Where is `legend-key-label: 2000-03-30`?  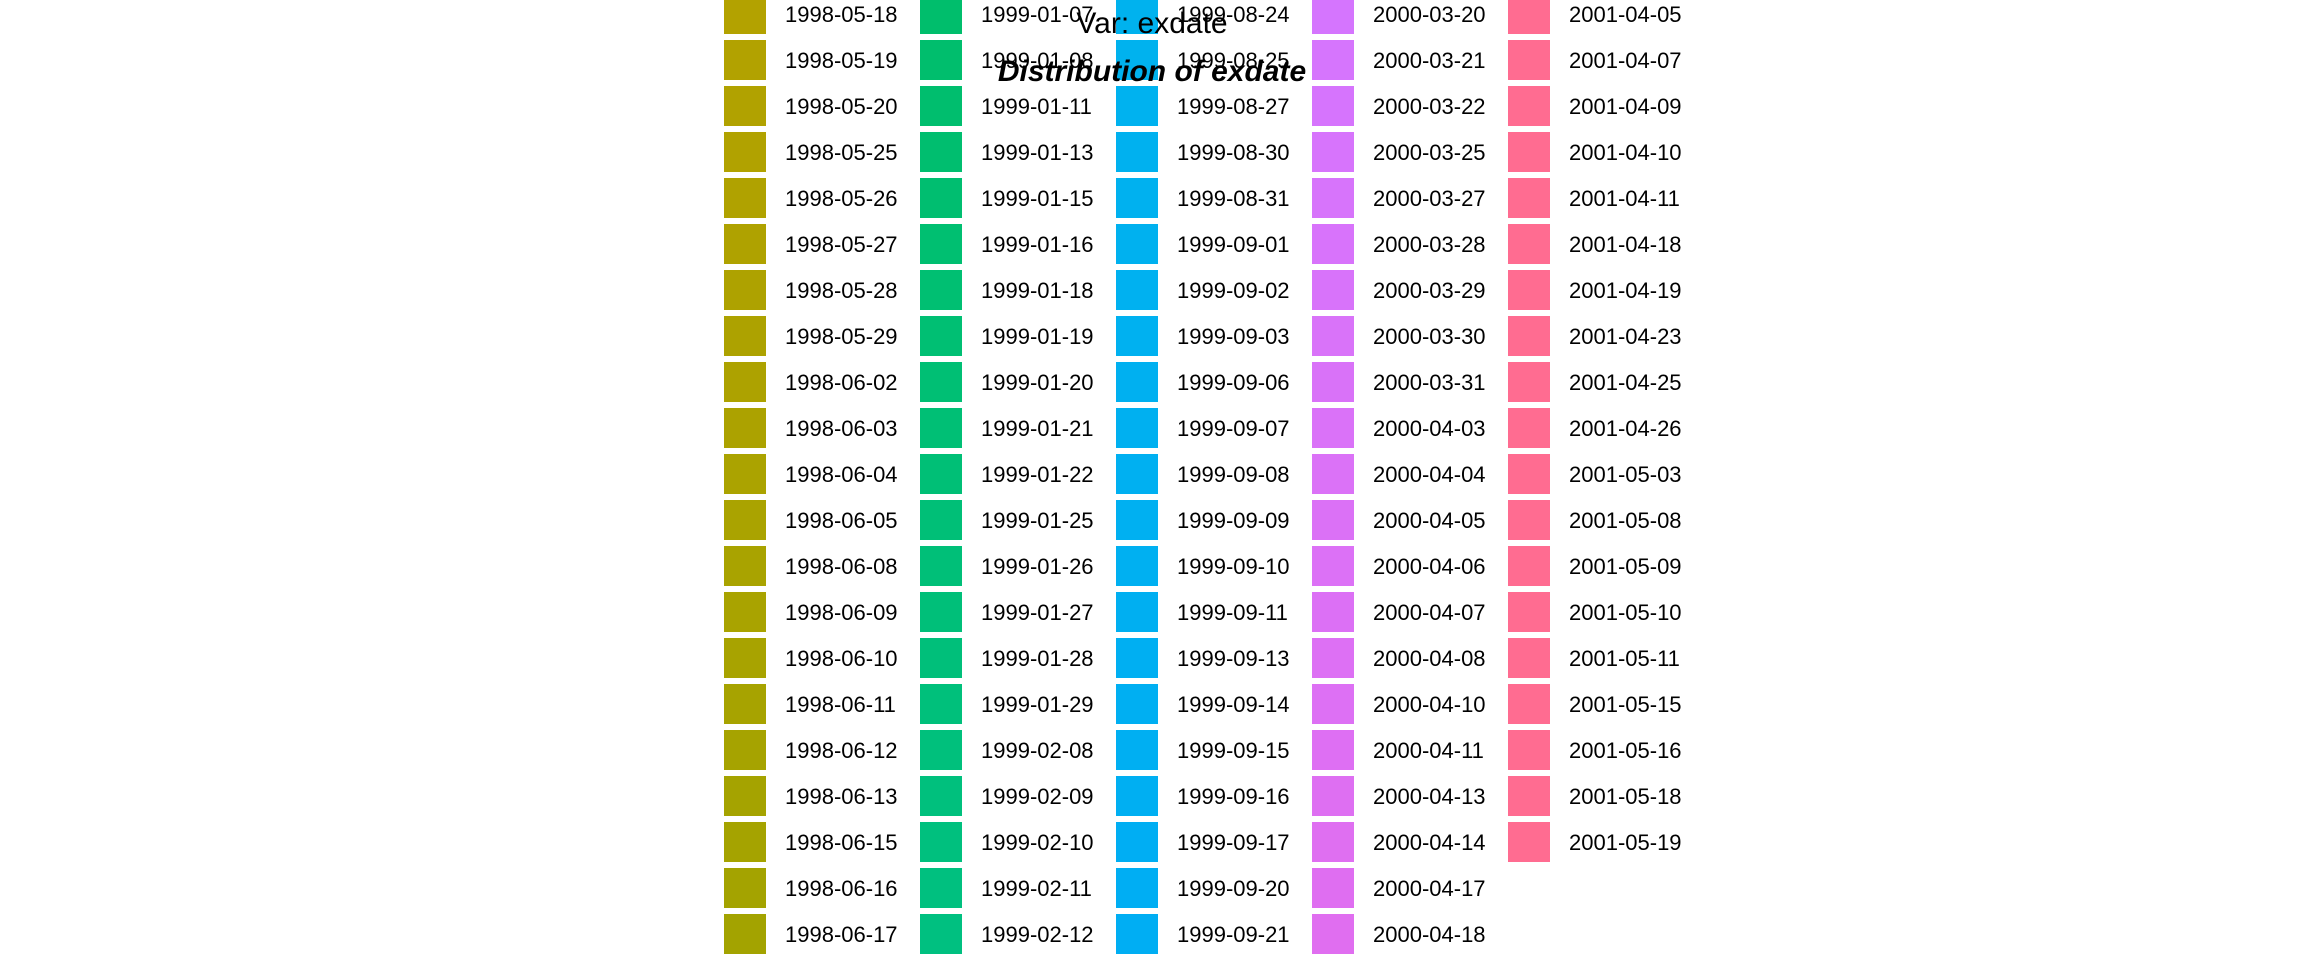 legend-key-label: 2000-03-30 is located at coordinates (1429, 336).